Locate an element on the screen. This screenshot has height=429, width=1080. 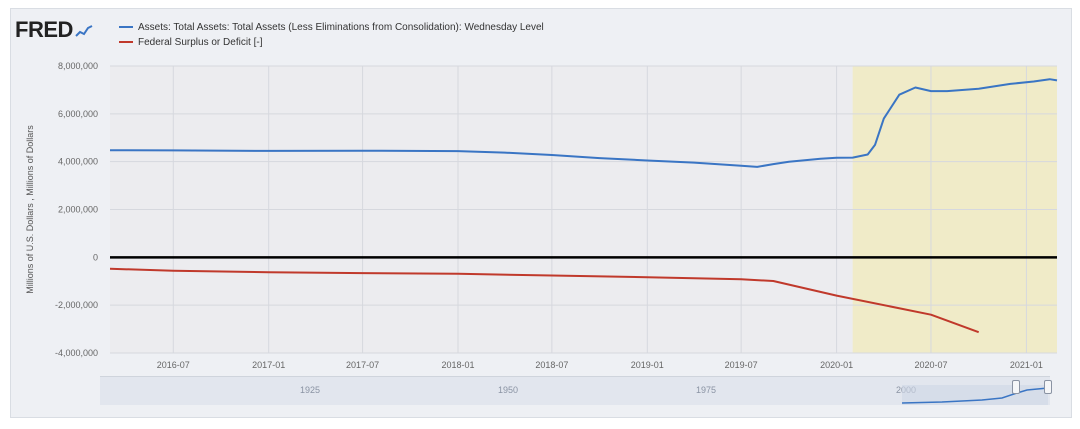
x-tick-label: 2017-07 is located at coordinates (362, 365).